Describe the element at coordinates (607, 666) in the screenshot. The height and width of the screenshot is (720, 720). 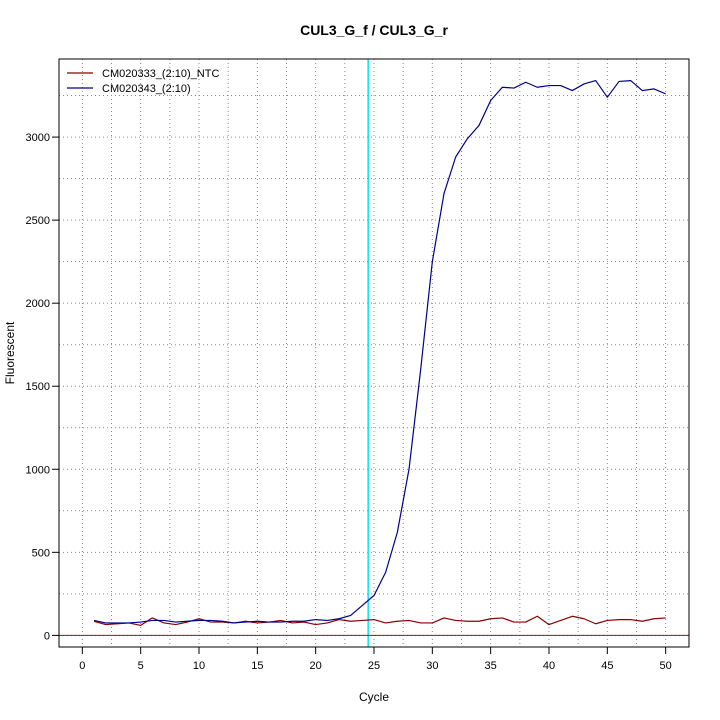
I see `x-tick-label: 45` at that location.